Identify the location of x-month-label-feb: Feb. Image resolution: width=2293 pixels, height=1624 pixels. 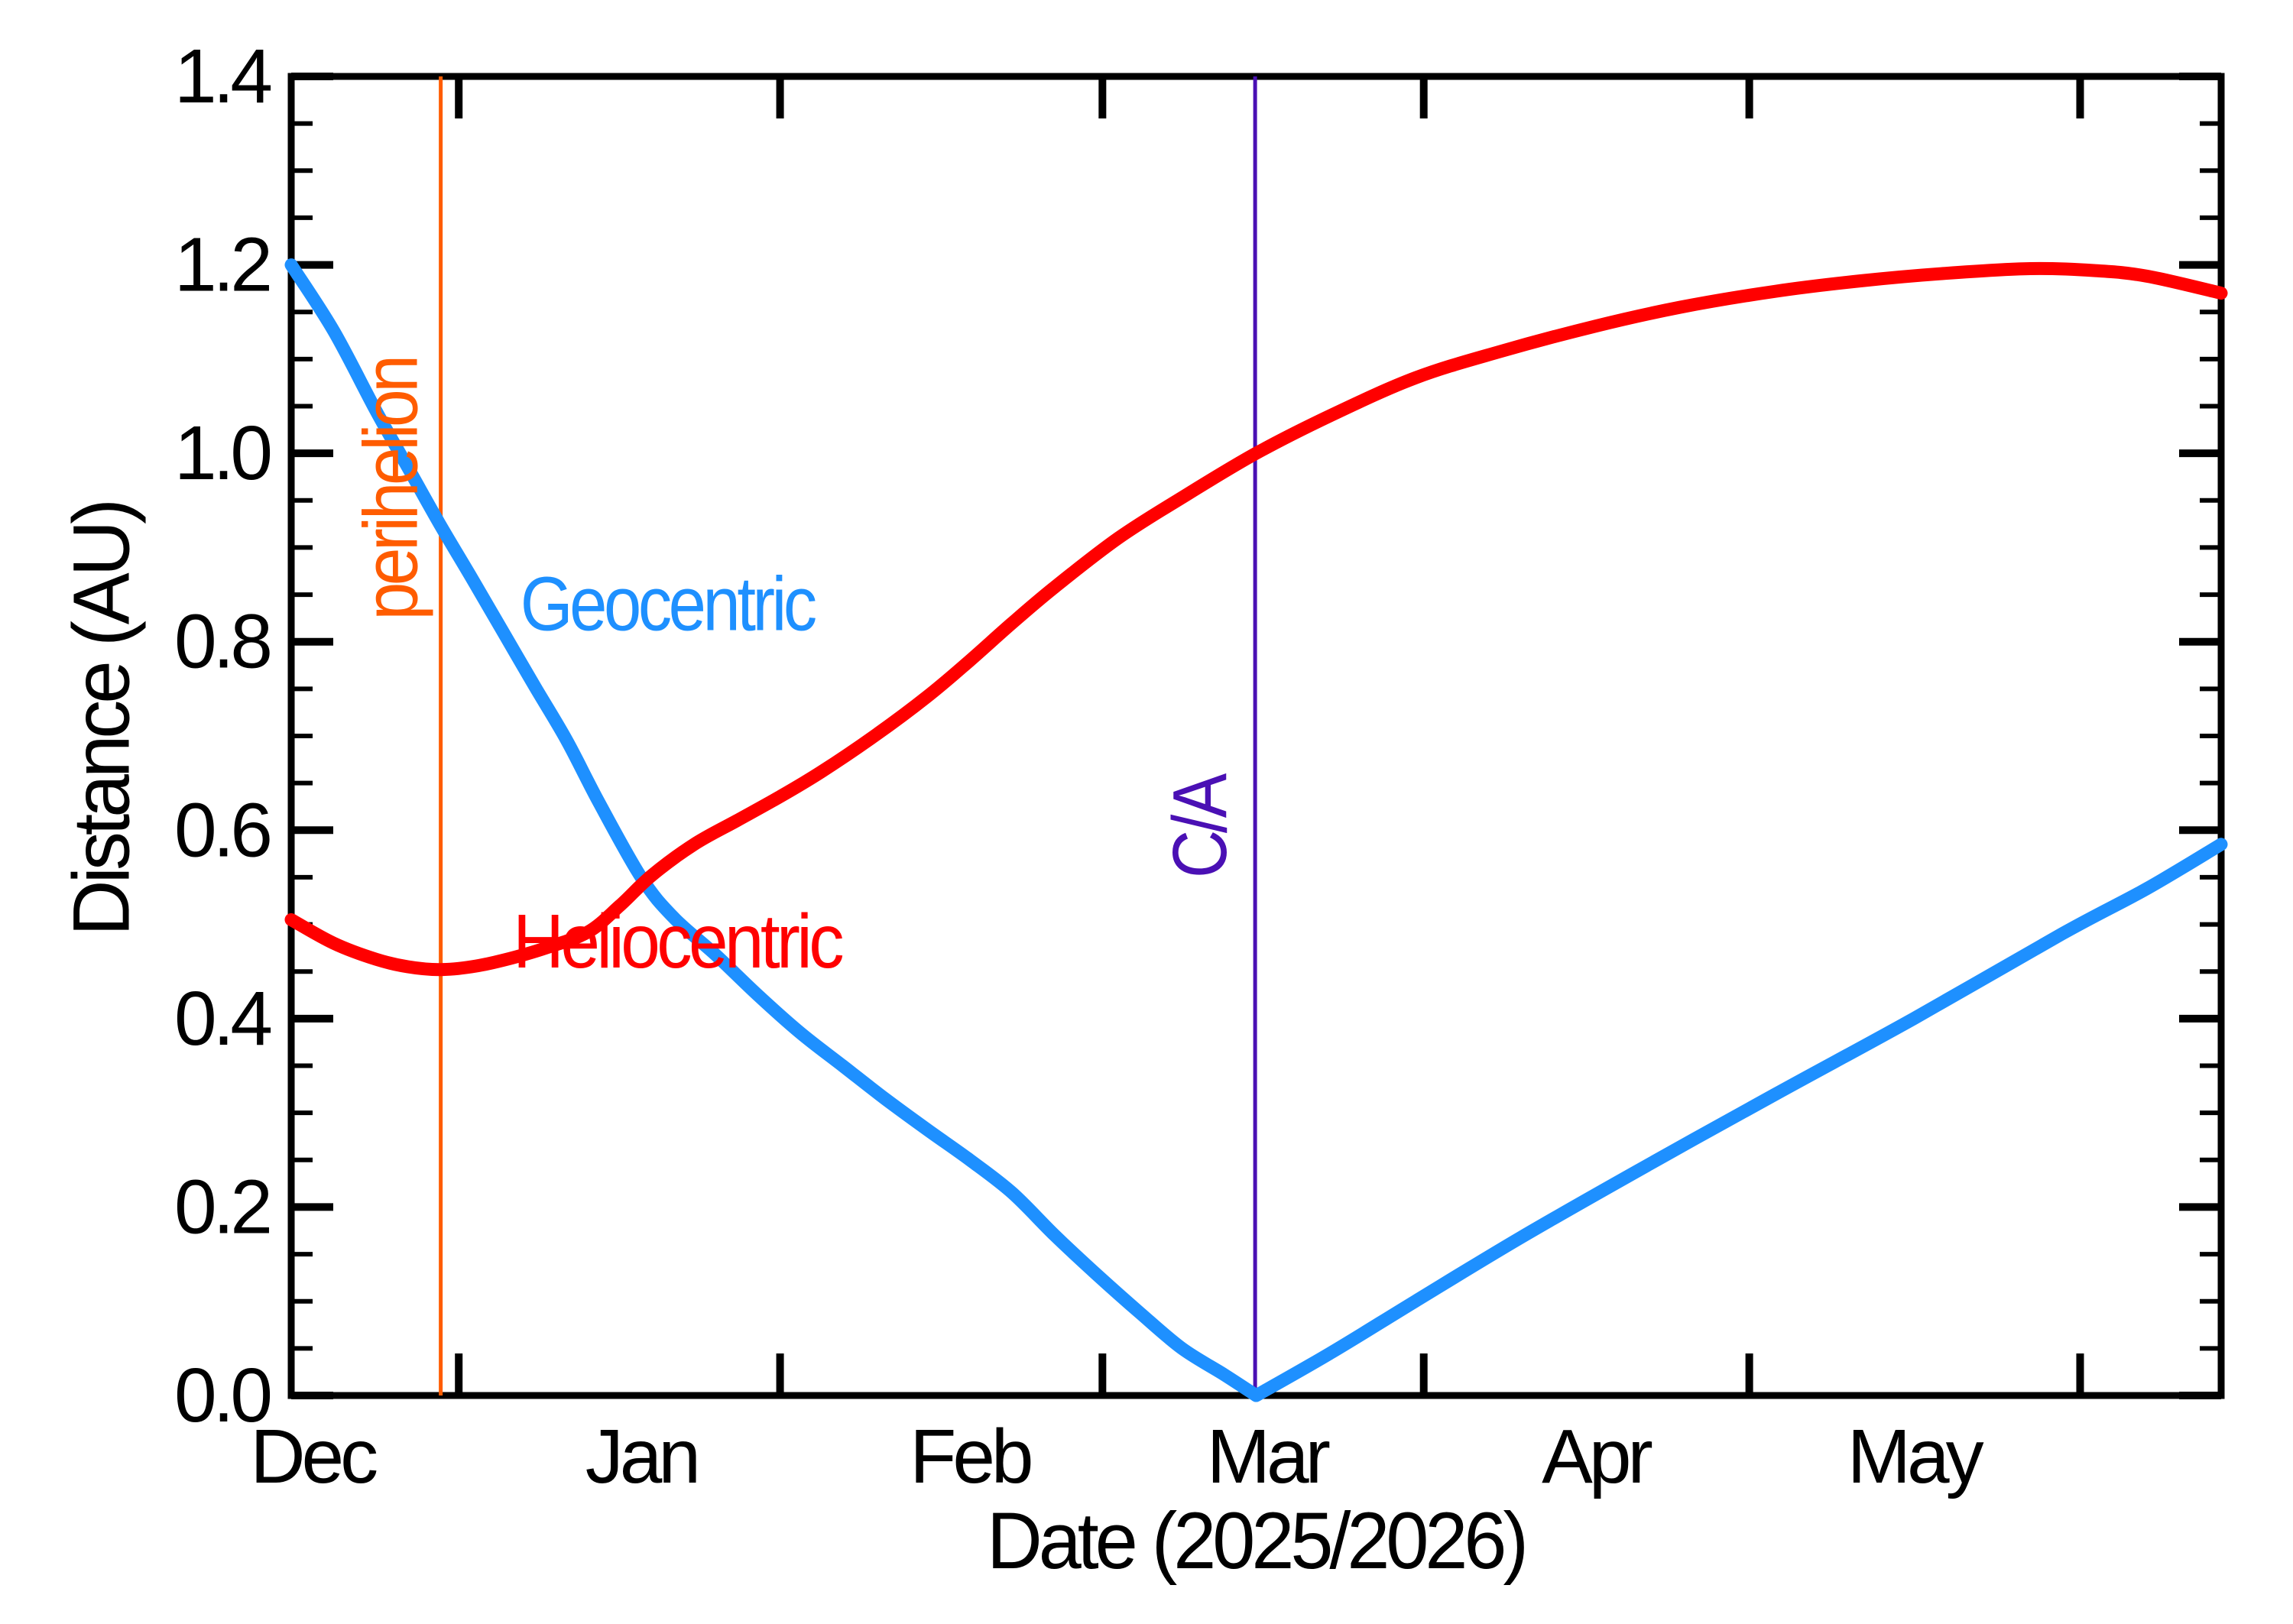
(970, 1456).